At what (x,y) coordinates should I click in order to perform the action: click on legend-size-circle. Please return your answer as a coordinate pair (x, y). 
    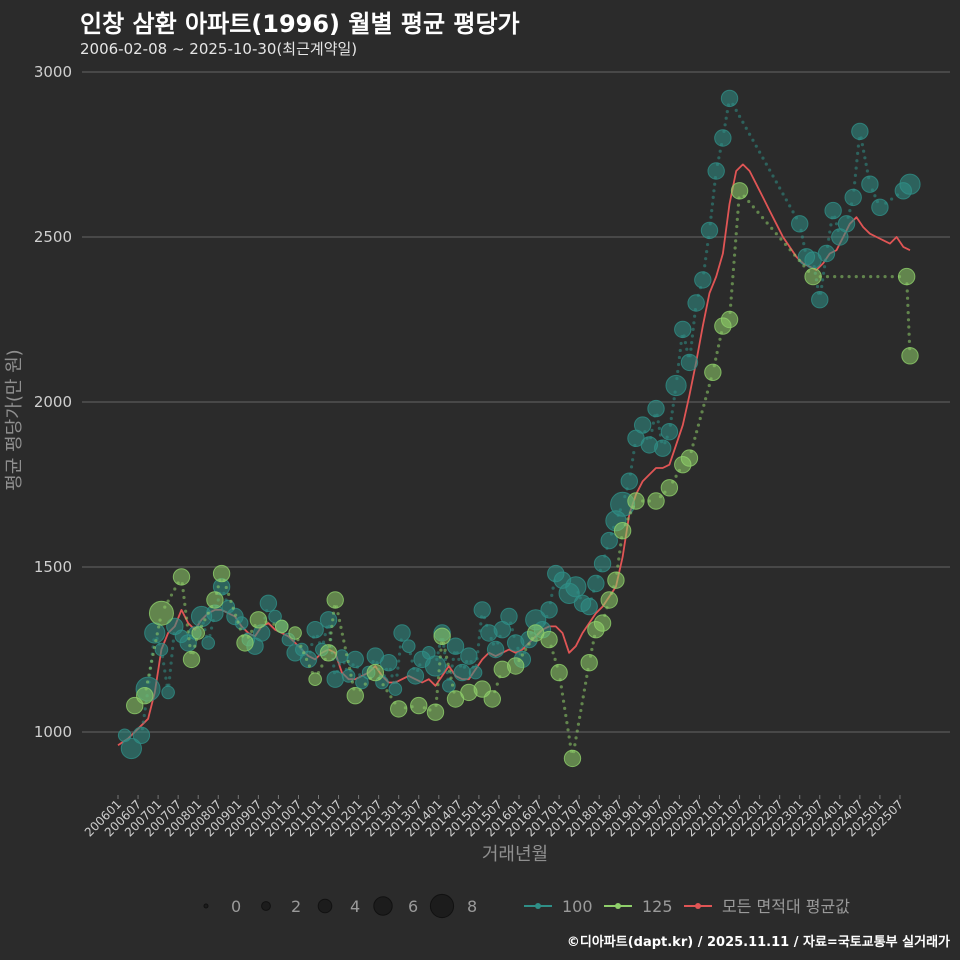
    Looking at the image, I should click on (325, 906).